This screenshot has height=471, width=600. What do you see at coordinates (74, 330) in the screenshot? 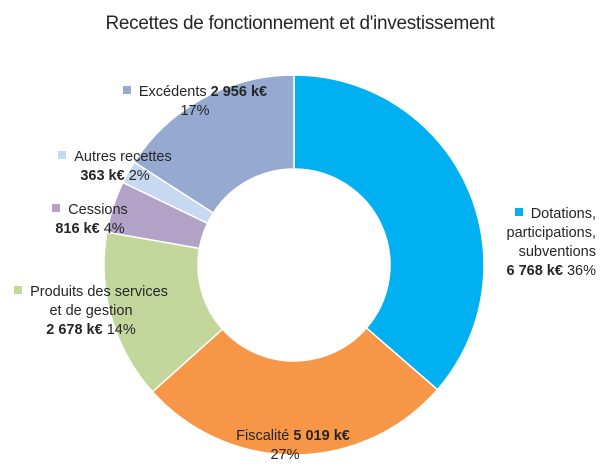
I see `label-produits-value: 2 678 k€` at bounding box center [74, 330].